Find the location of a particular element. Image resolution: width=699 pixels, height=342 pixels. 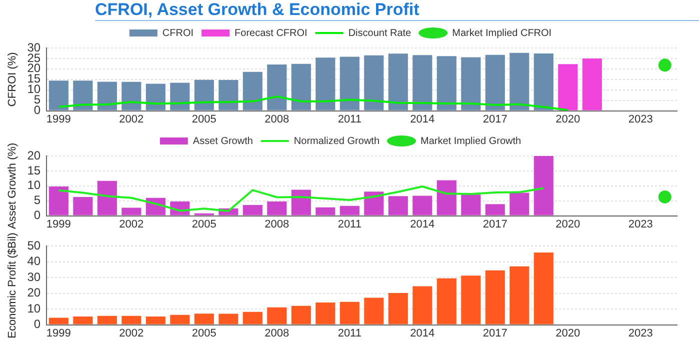

y-tick-label: 30 is located at coordinates (34, 277).